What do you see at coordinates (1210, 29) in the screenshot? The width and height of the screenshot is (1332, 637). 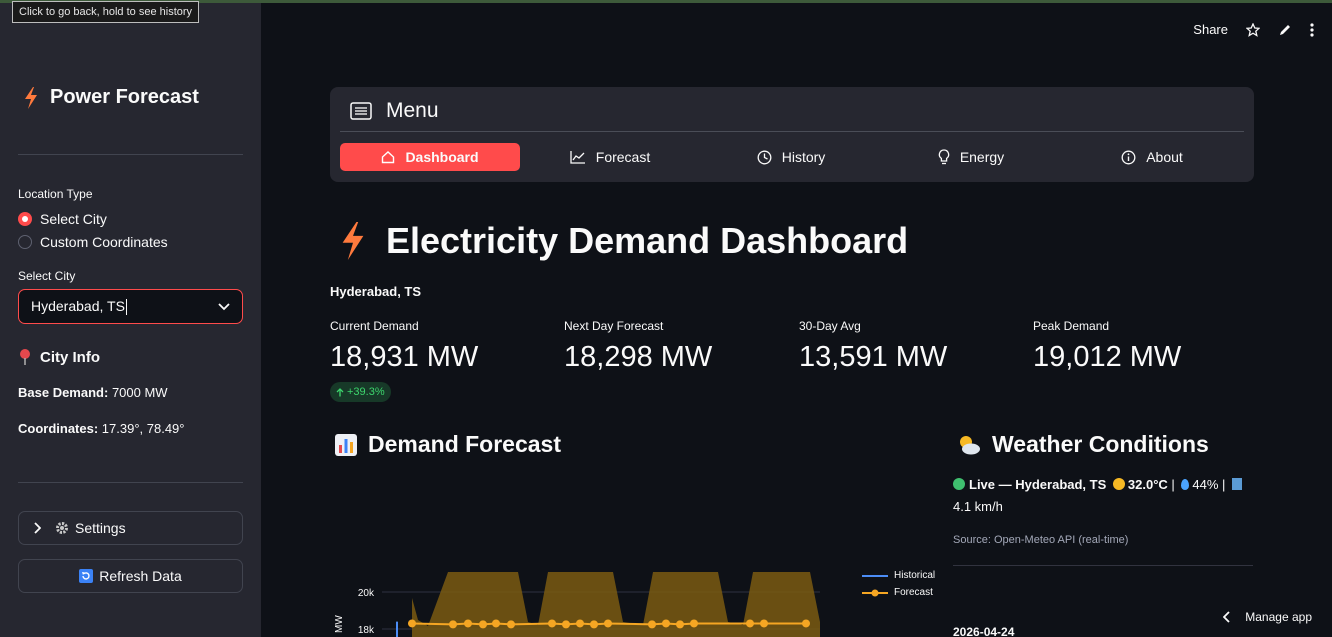 I see `share-button: Share` at bounding box center [1210, 29].